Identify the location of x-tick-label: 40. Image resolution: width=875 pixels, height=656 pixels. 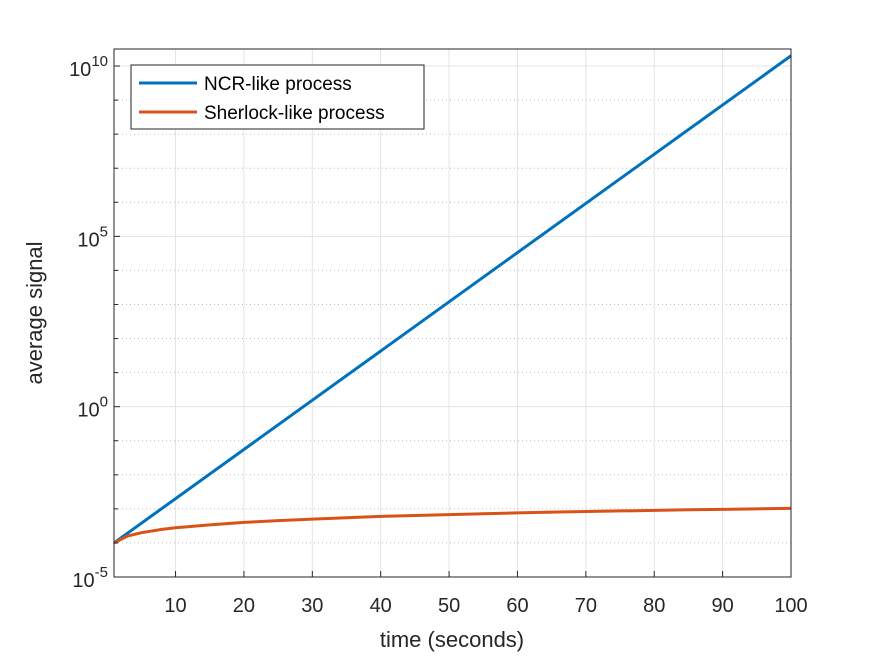
(381, 606).